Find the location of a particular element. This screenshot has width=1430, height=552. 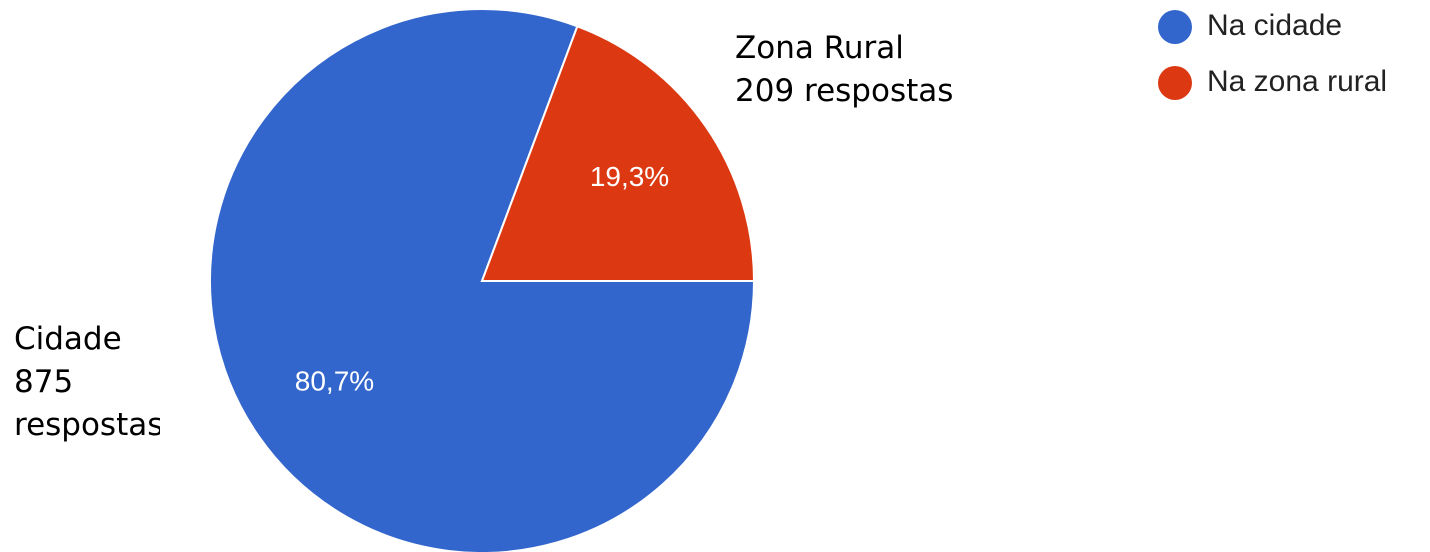

slice-labels: 80,7% 19,3% is located at coordinates (482, 279).